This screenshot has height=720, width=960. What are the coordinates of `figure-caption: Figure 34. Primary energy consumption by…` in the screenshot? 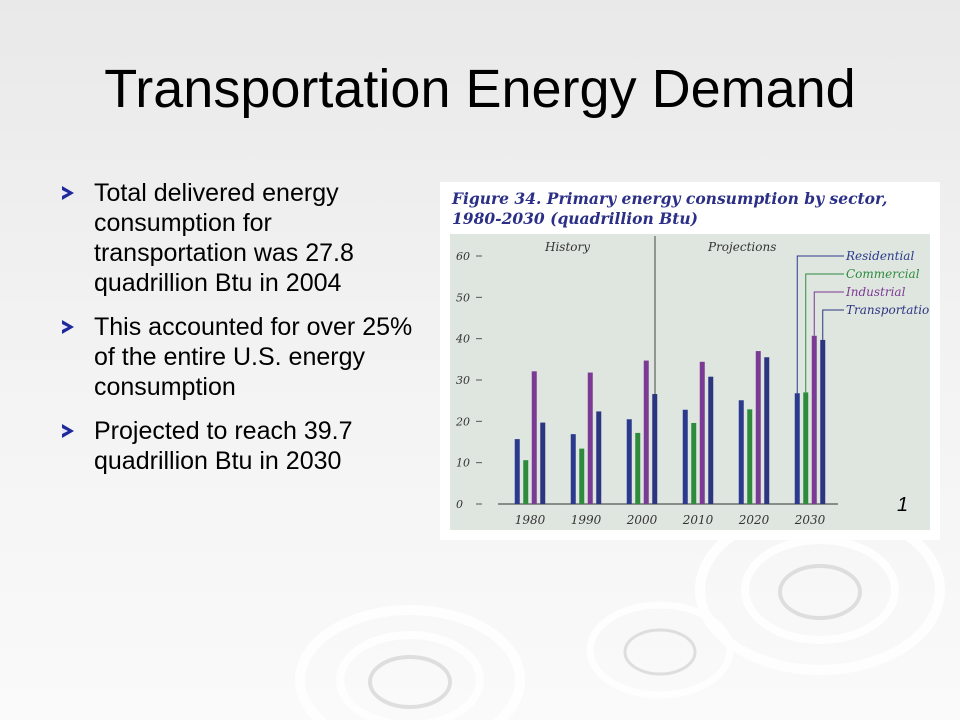 It's located at (669, 209).